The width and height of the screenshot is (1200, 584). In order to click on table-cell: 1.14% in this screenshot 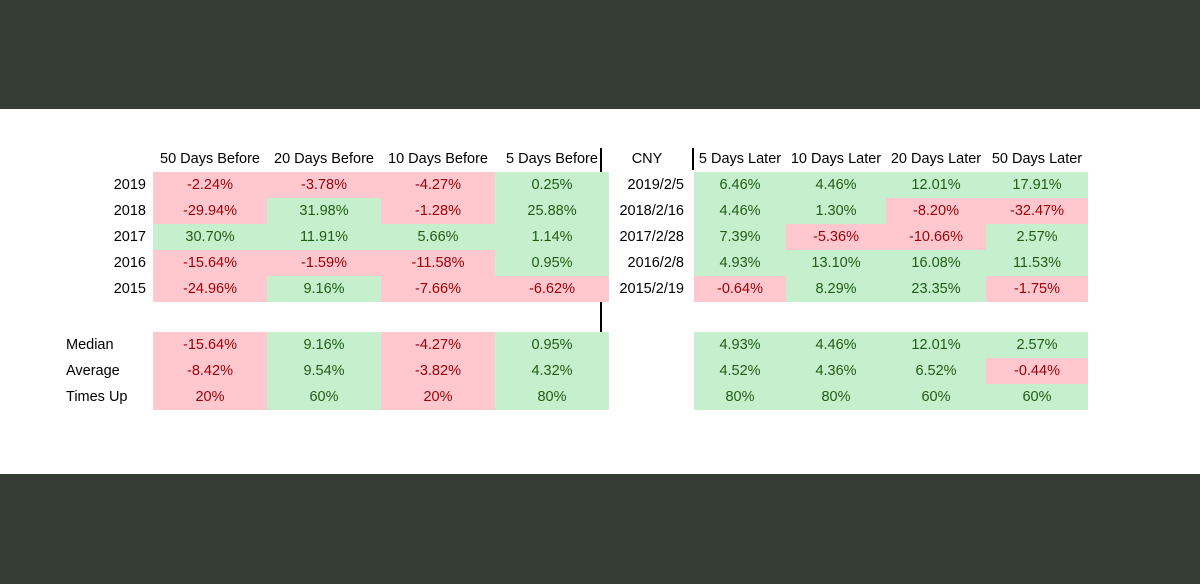, I will do `click(552, 237)`.